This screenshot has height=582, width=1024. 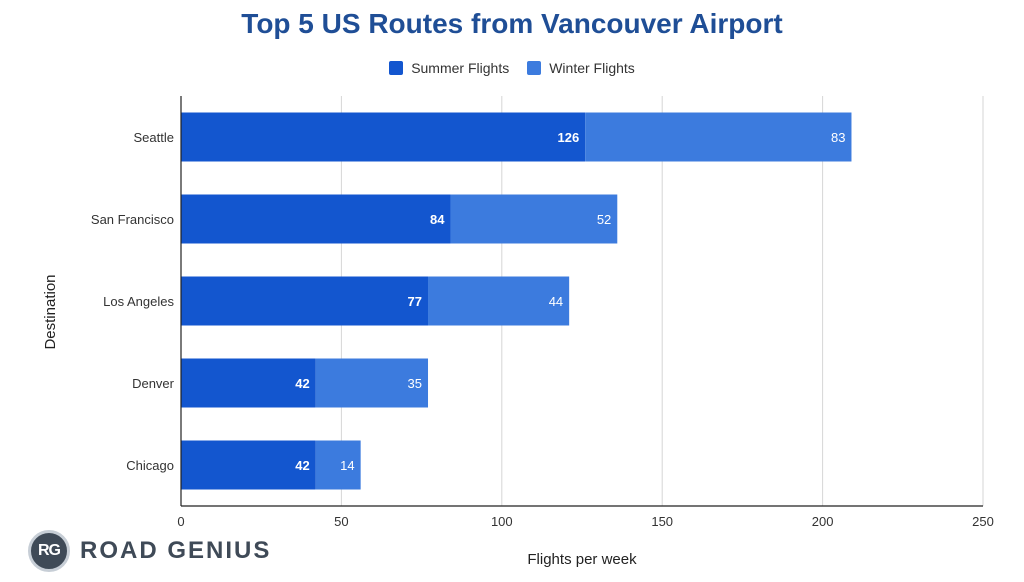 What do you see at coordinates (150, 465) in the screenshot?
I see `y-category-label-chicago: Chicago` at bounding box center [150, 465].